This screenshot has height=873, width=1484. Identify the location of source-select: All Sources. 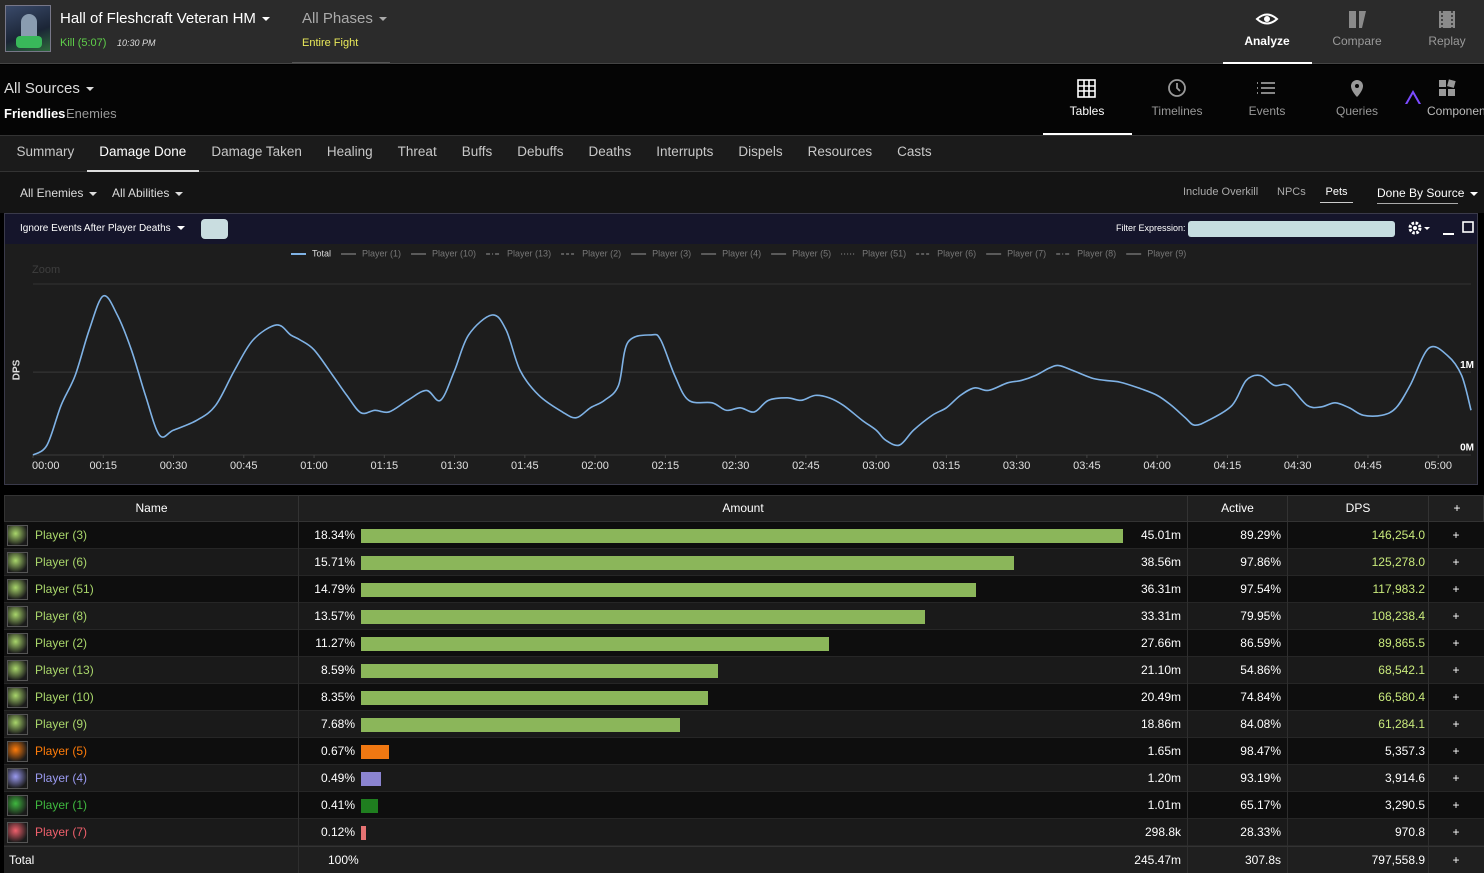
(49, 88).